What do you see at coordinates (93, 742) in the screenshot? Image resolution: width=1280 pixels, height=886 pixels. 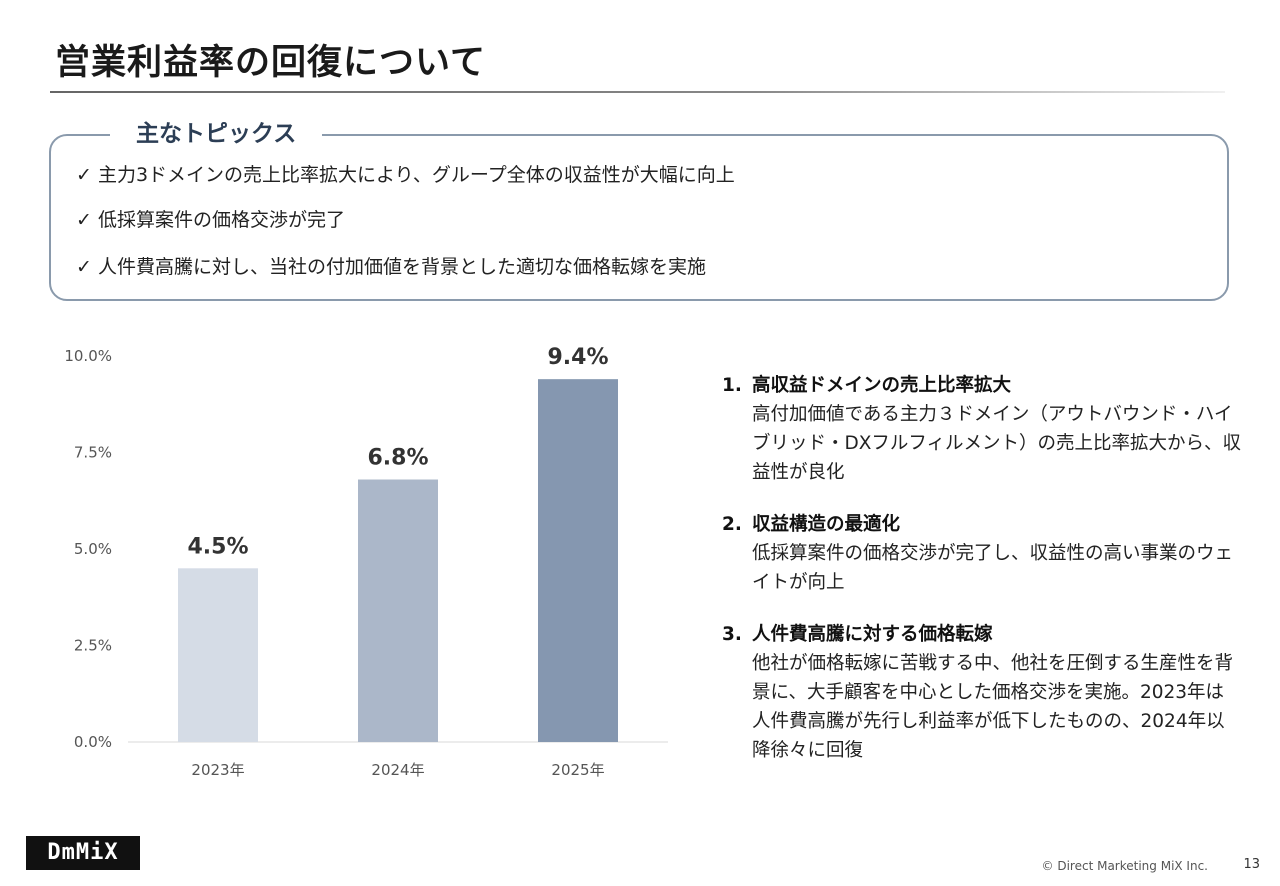 I see `y-tick-label: 0.0%` at bounding box center [93, 742].